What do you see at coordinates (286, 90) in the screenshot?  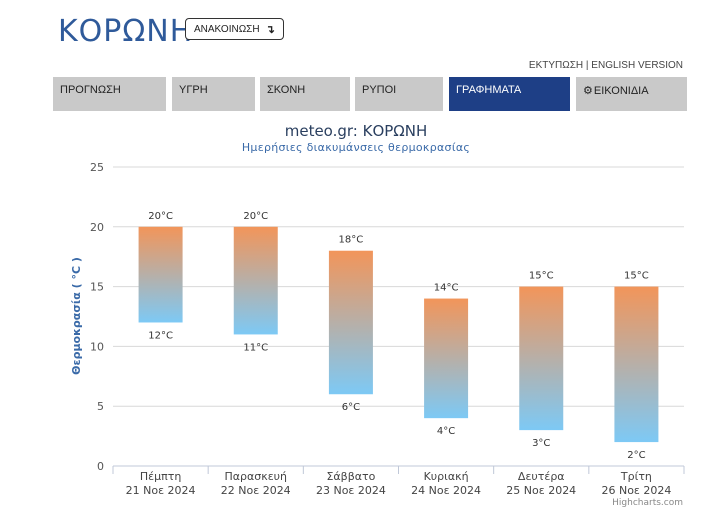 I see `tab-label: ΣΚΟΝΗ` at bounding box center [286, 90].